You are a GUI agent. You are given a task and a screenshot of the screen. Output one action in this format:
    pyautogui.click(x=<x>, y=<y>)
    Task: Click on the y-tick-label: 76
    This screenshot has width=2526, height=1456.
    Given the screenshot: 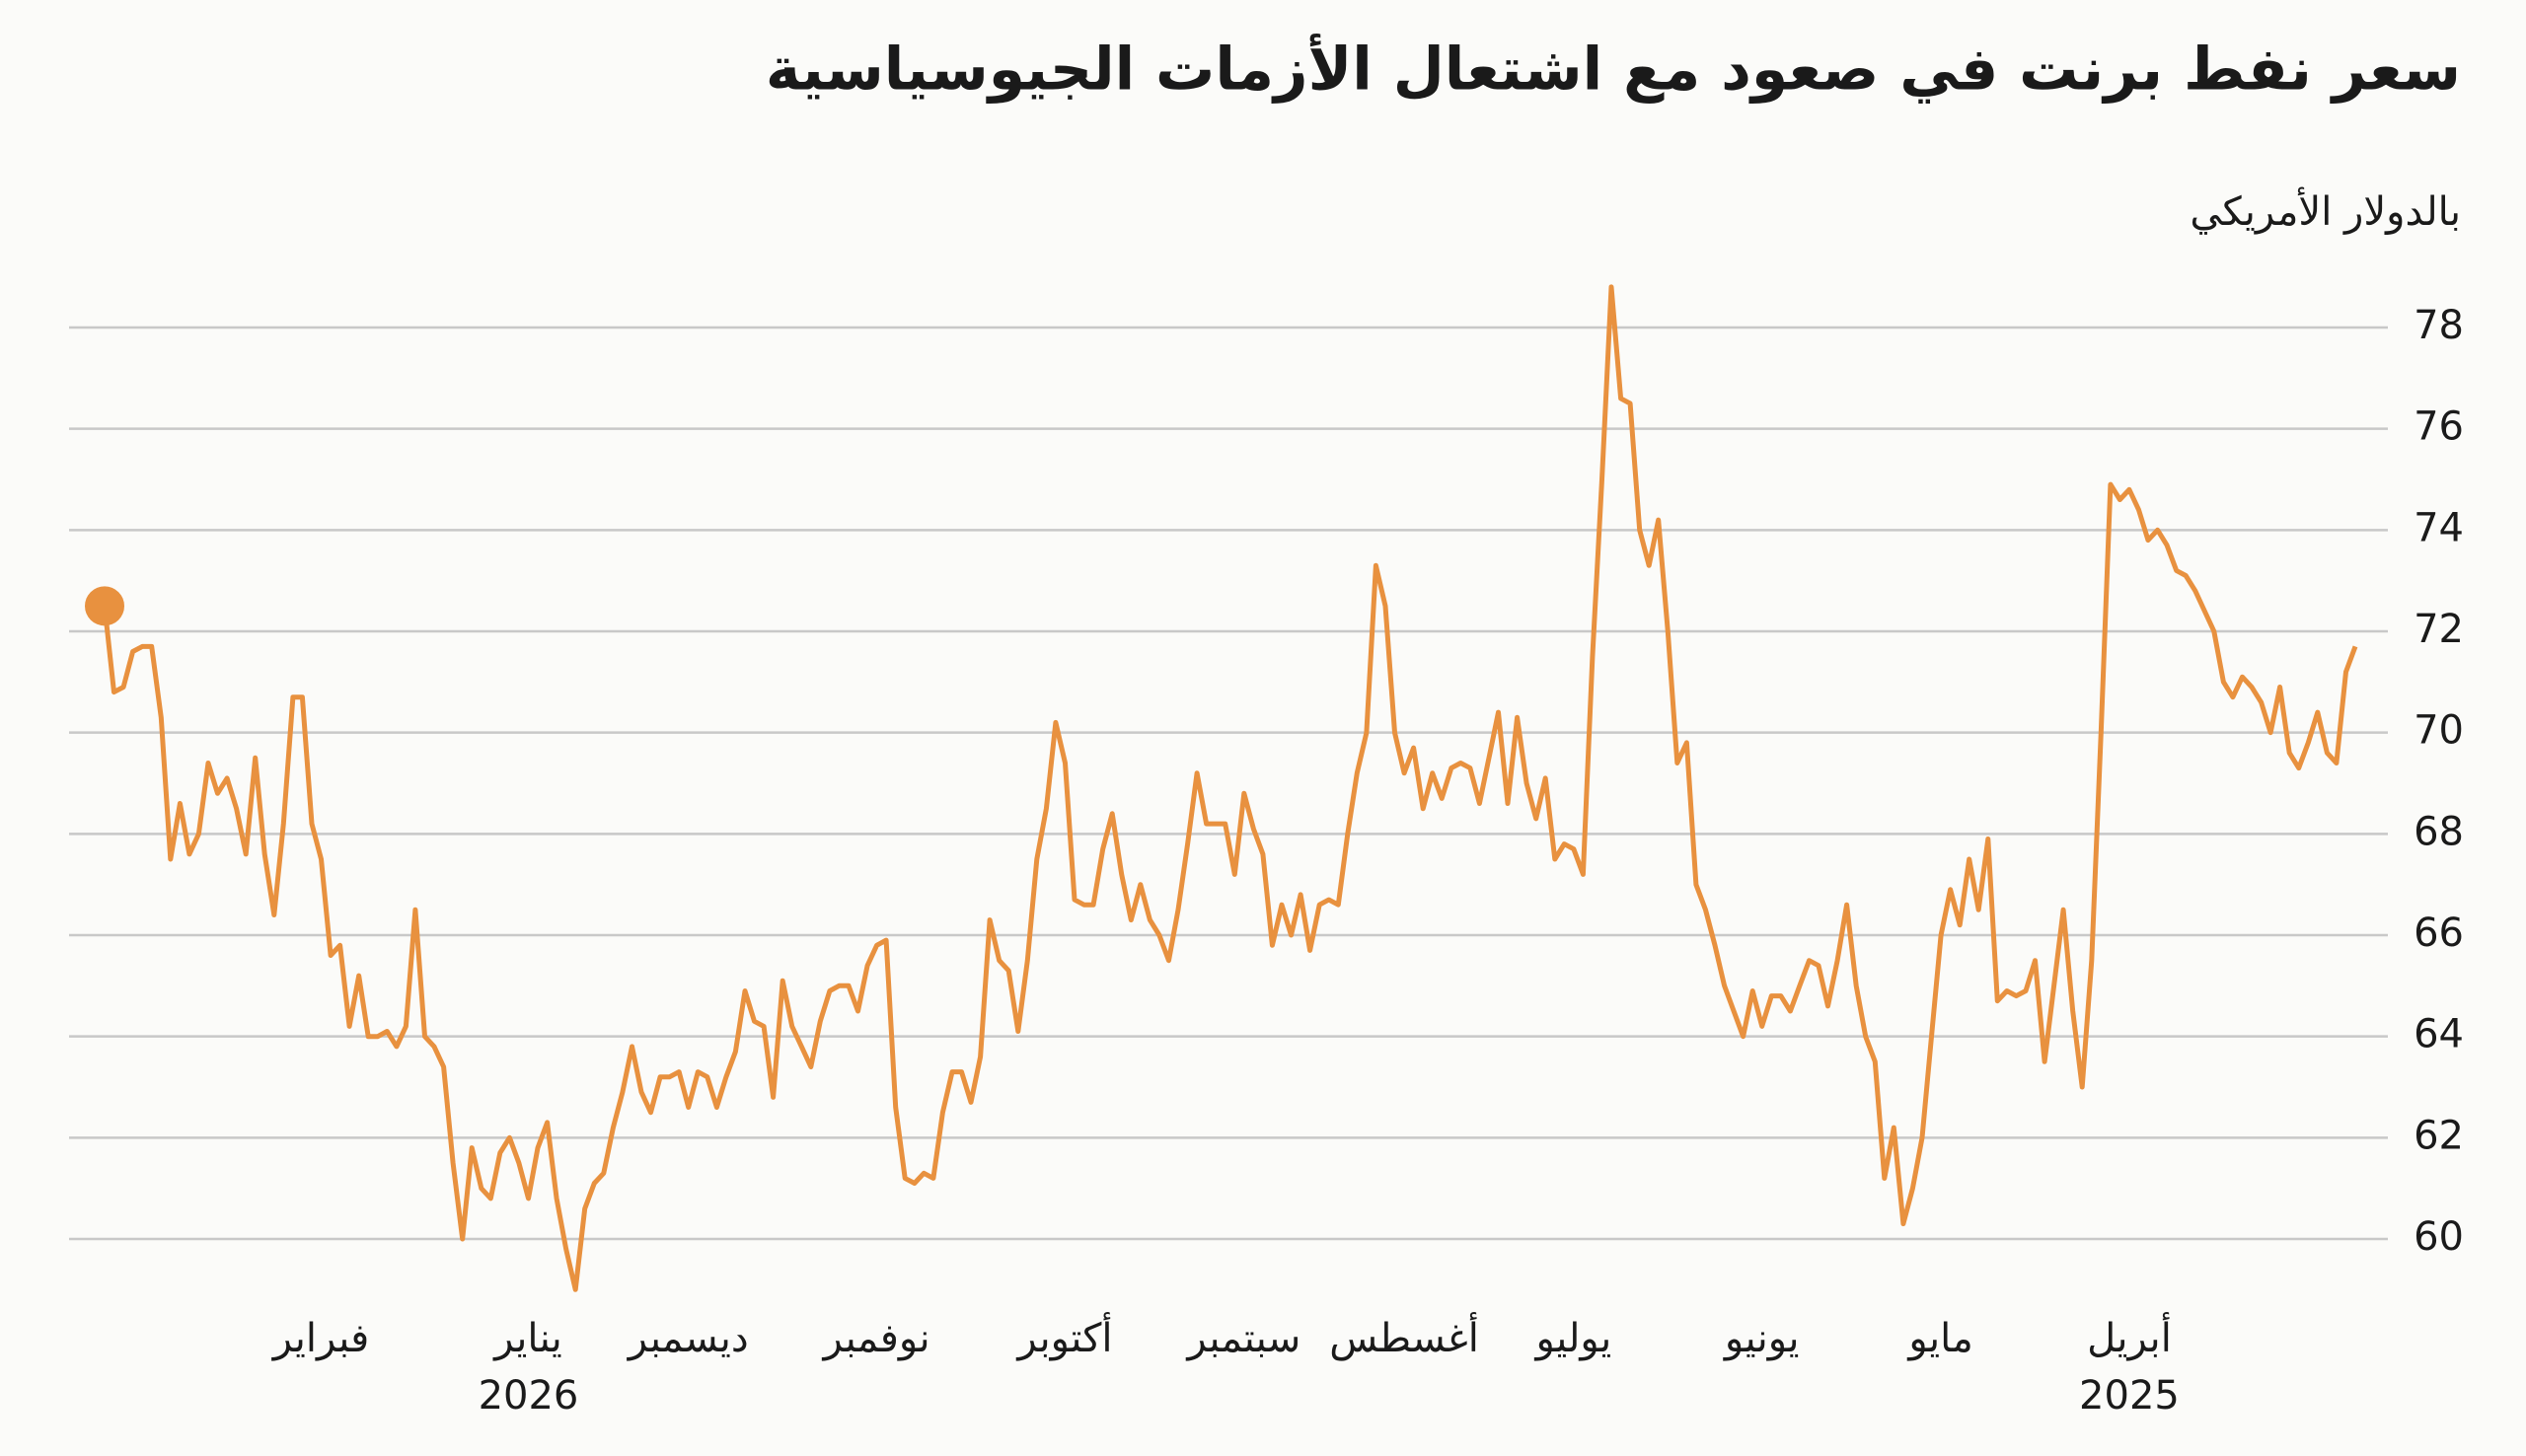 What is the action you would take?
    pyautogui.click(x=2439, y=427)
    